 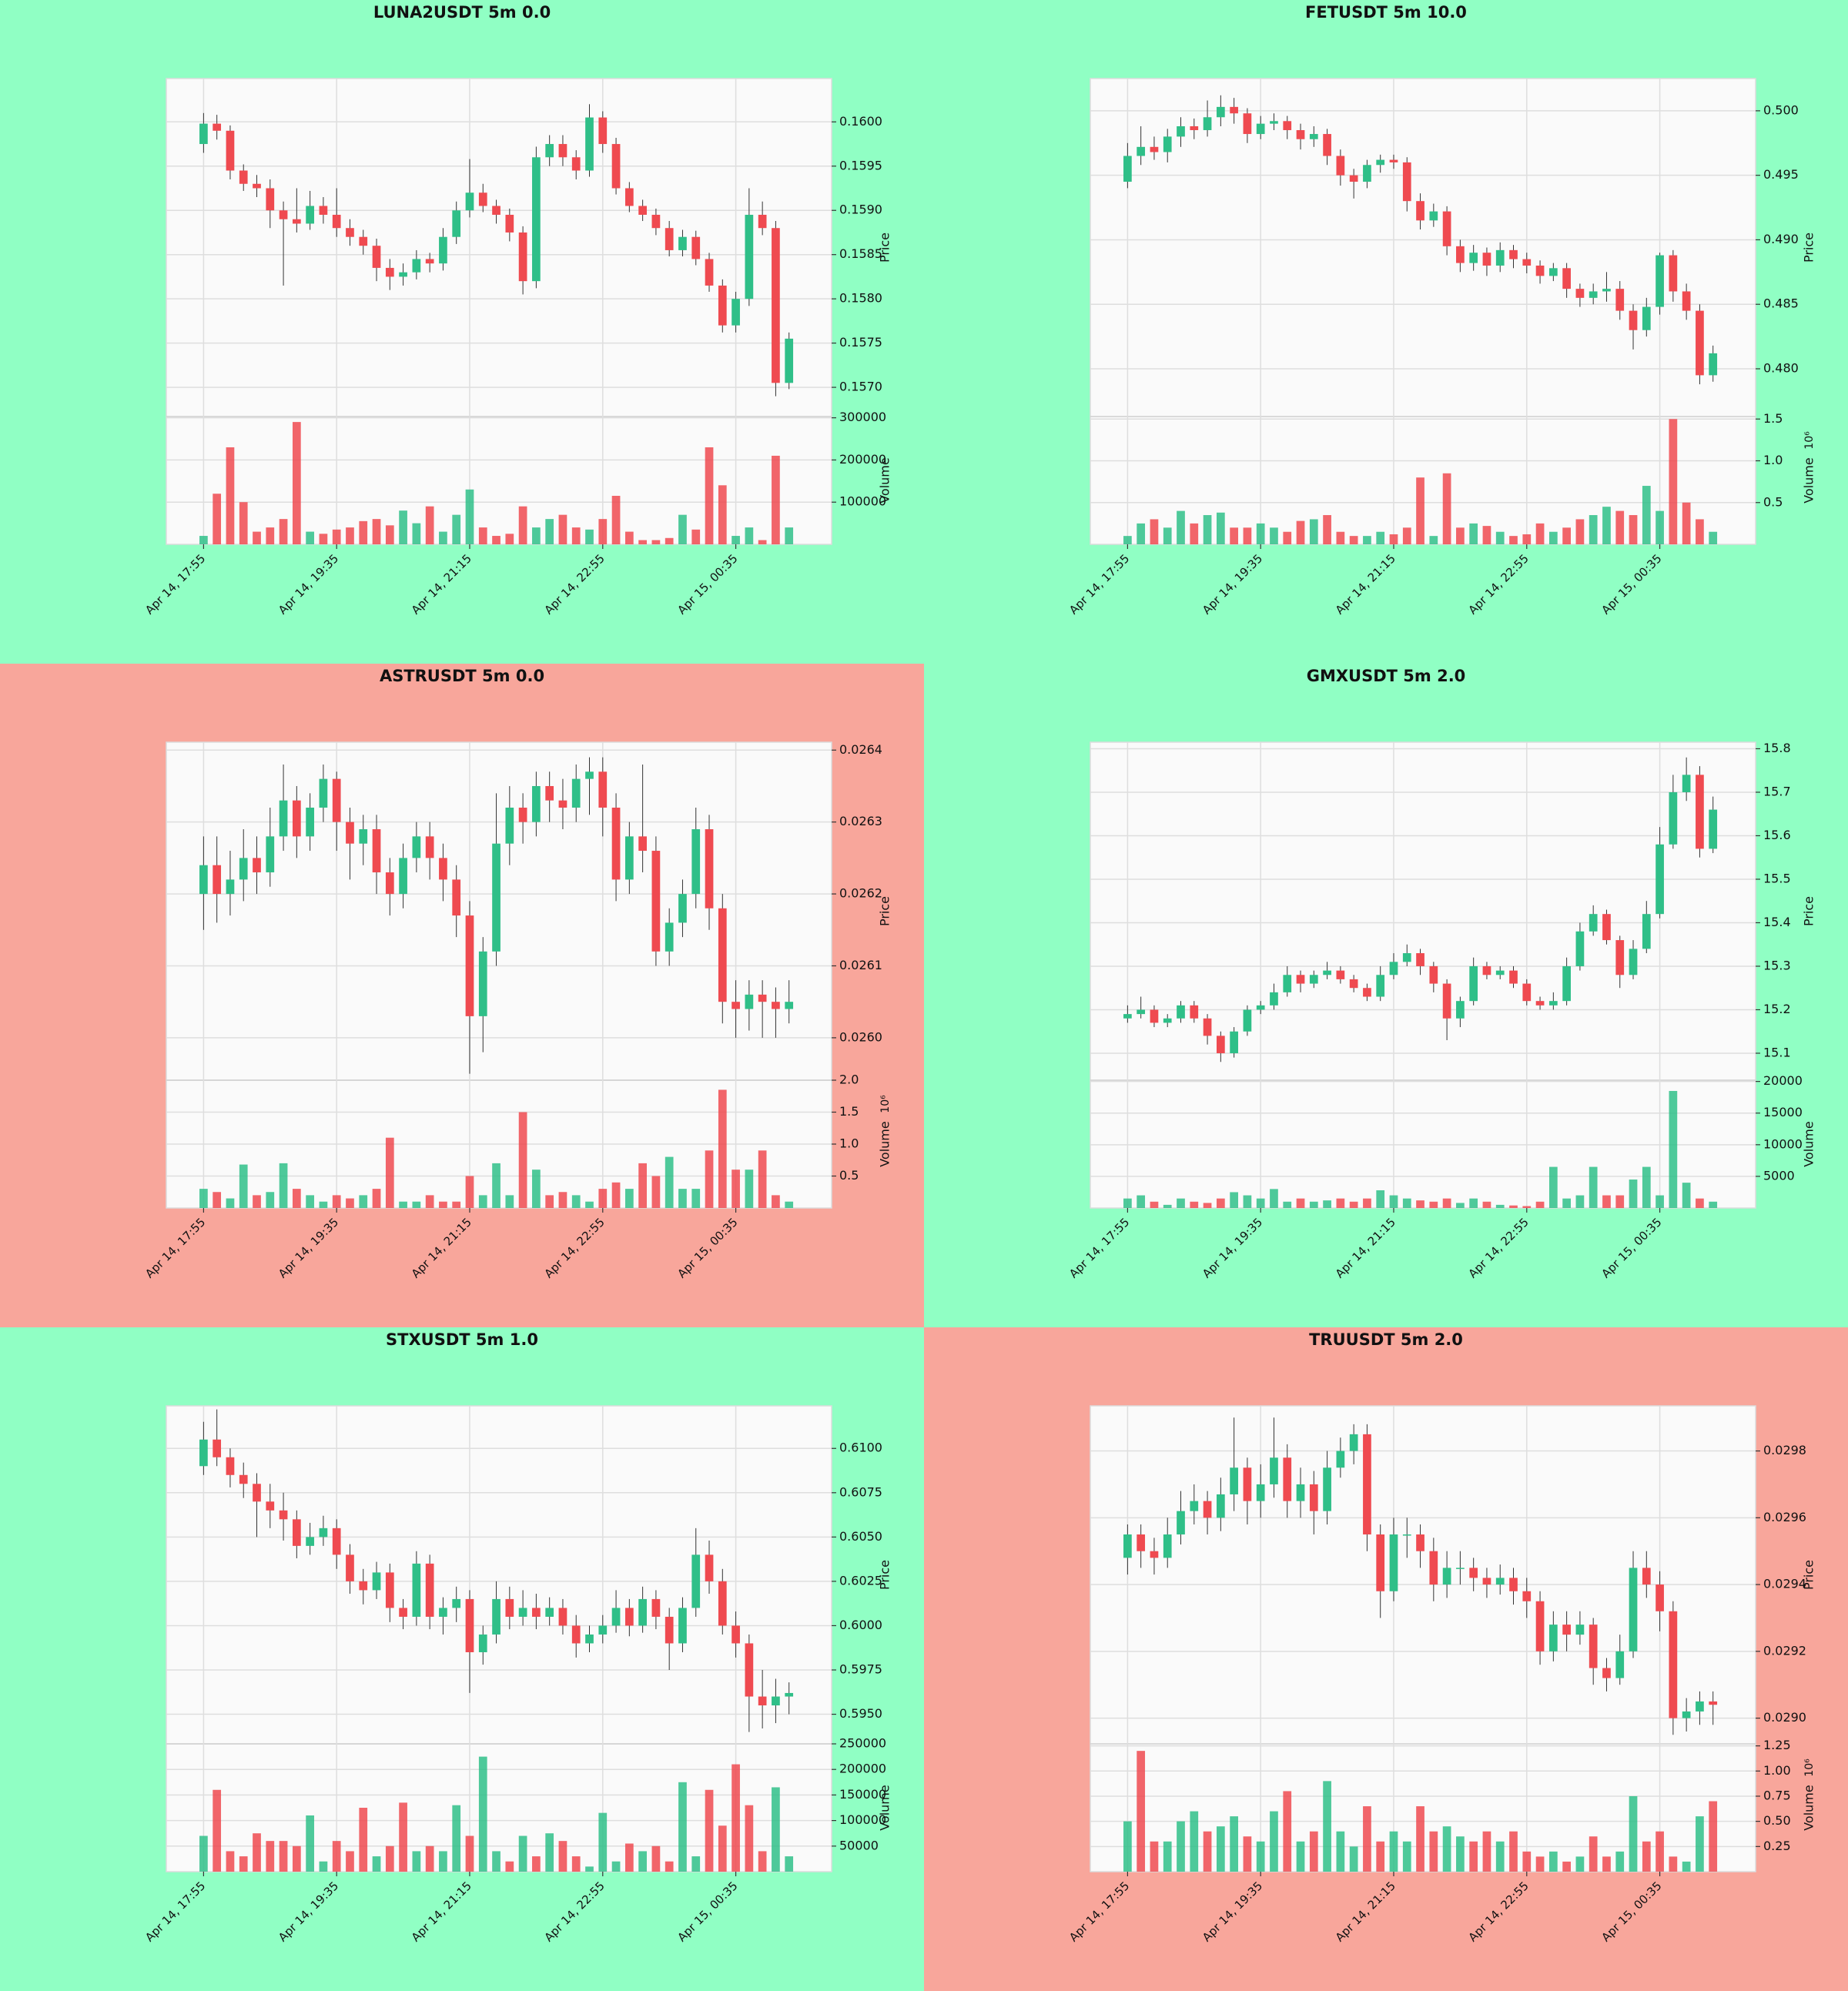 What do you see at coordinates (499, 1638) in the screenshot?
I see `plot-area` at bounding box center [499, 1638].